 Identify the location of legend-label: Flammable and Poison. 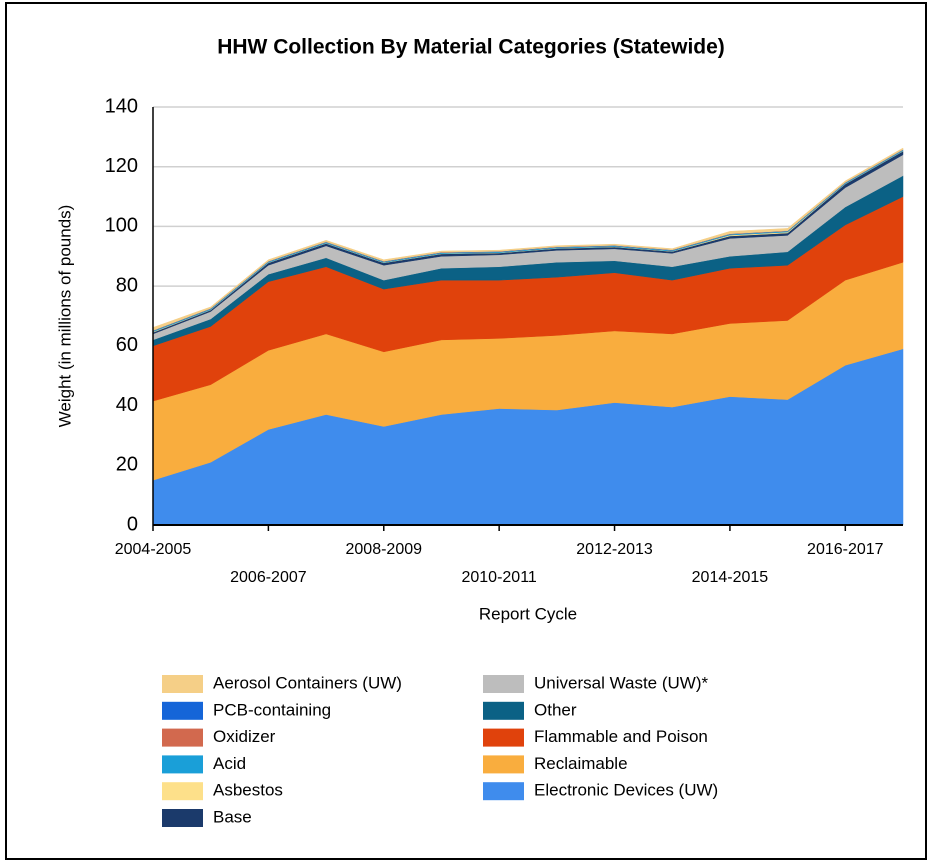
(621, 736).